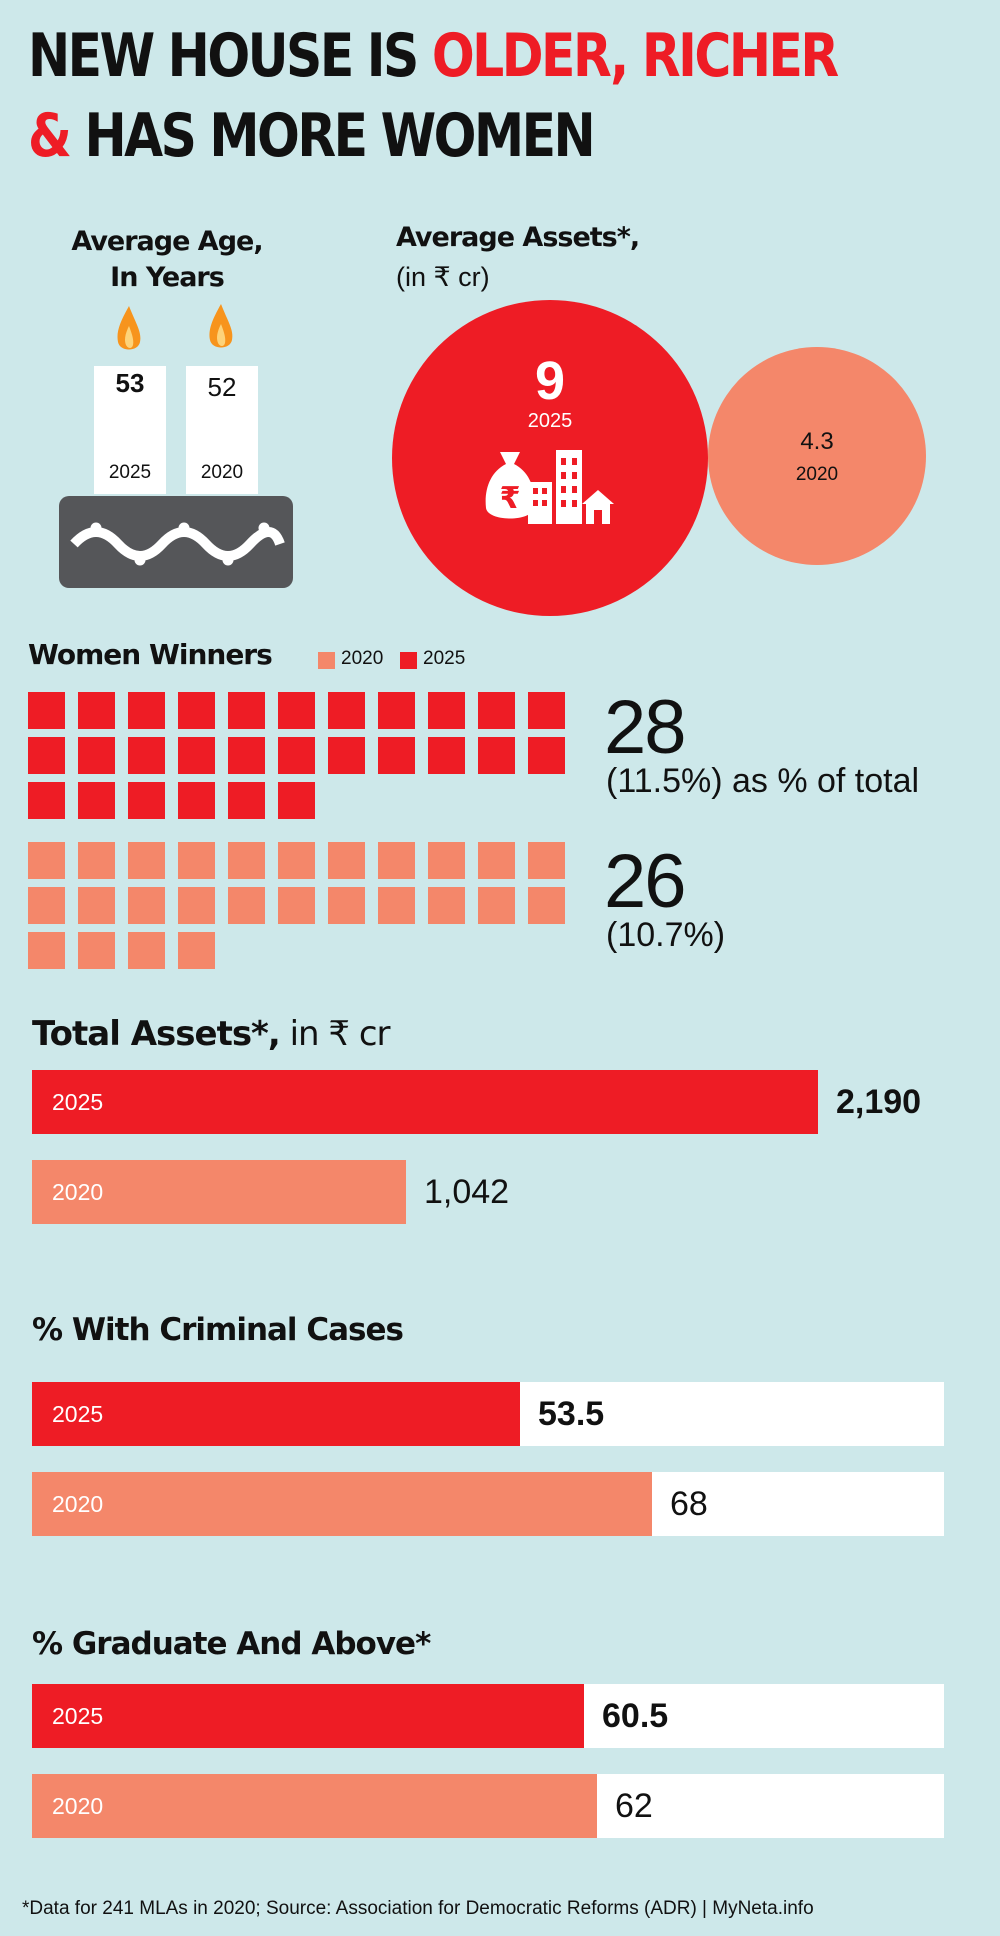 The height and width of the screenshot is (1936, 1000). Describe the element at coordinates (571, 1414) in the screenshot. I see `bar-value-2025: 53.5` at that location.